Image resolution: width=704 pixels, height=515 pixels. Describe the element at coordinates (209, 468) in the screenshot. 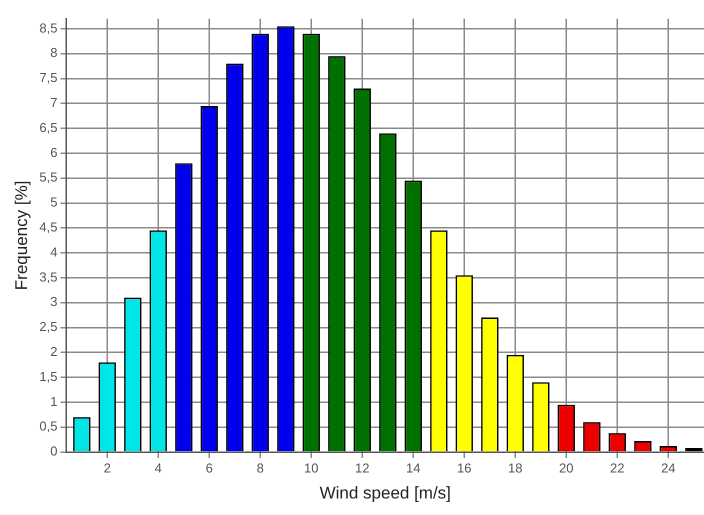

I see `x-tick-label: 6` at that location.